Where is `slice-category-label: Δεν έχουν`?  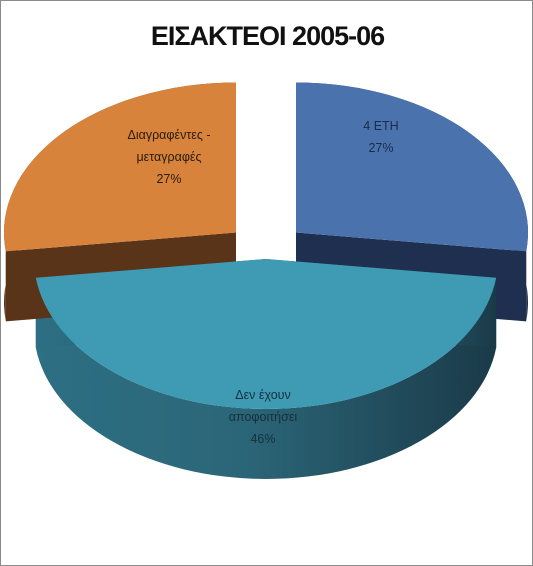
slice-category-label: Δεν έχουν is located at coordinates (262, 395).